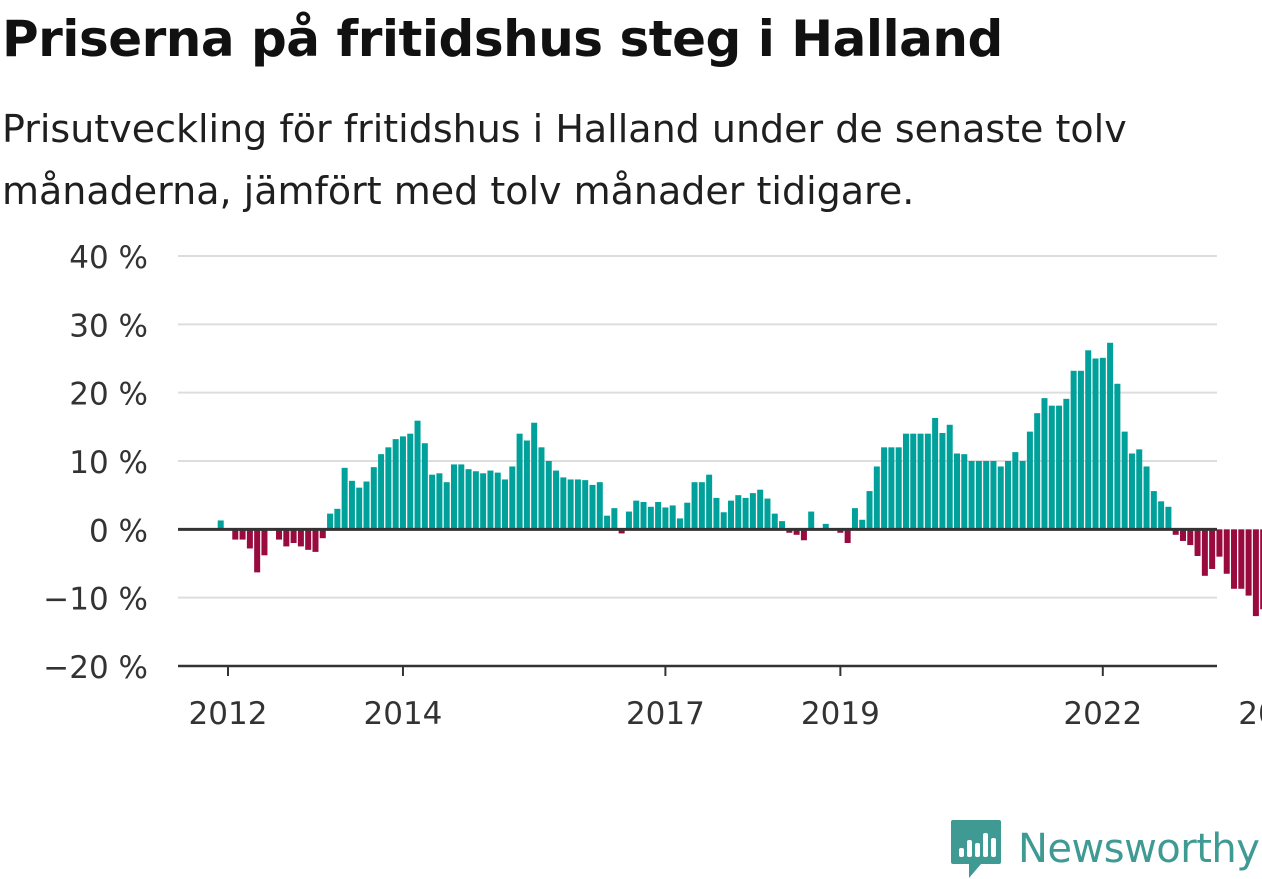 The image size is (1262, 879). I want to click on y-tick-label: −20 %, so click(95, 668).